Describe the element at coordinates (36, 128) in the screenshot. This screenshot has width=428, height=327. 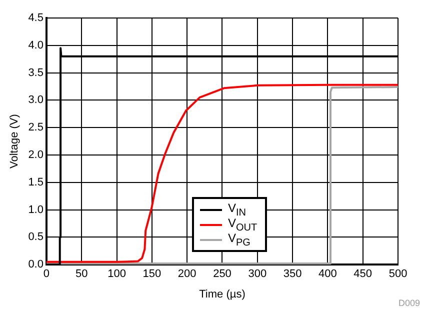
I see `y-tick-label: 2.5` at that location.